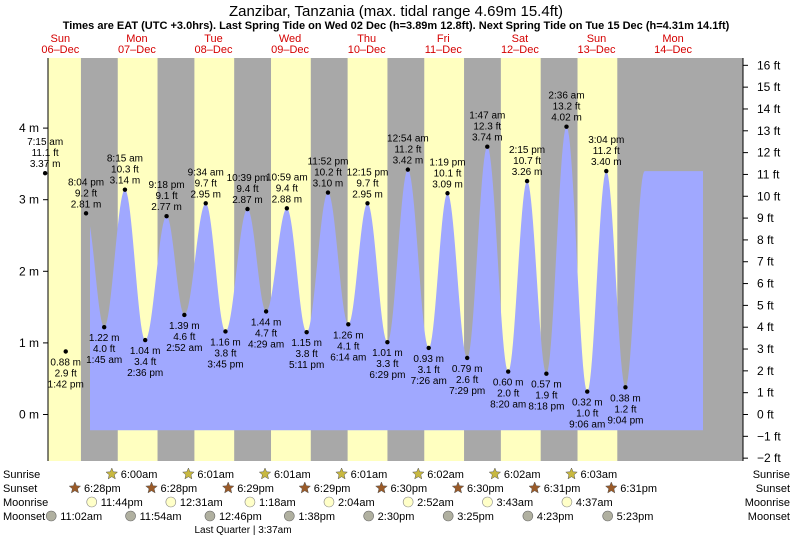 Image resolution: width=793 pixels, height=539 pixels. Describe the element at coordinates (508, 405) in the screenshot. I see `tide-time-label: 8:20 am` at that location.